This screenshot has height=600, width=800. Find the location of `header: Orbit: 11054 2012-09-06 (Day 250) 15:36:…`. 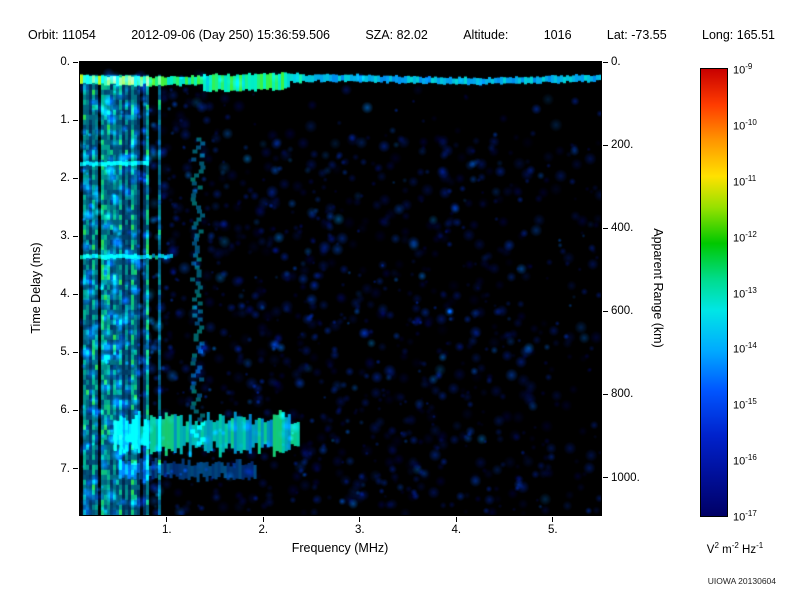

header: Orbit: 11054 2012-09-06 (Day 250) 15:36:… is located at coordinates (401, 35).